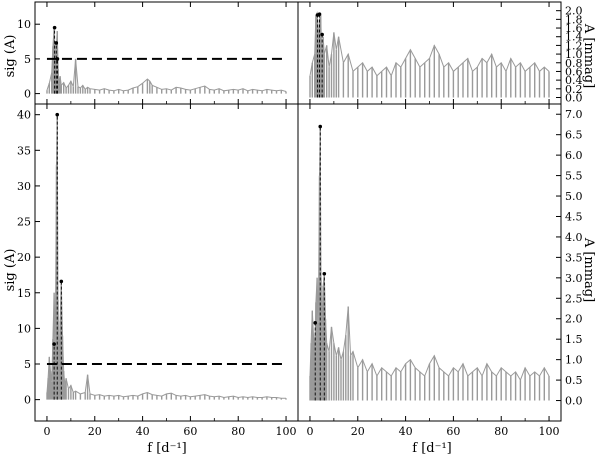 The width and height of the screenshot is (599, 459). I want to click on y-tick-label: 0.4, so click(574, 80).